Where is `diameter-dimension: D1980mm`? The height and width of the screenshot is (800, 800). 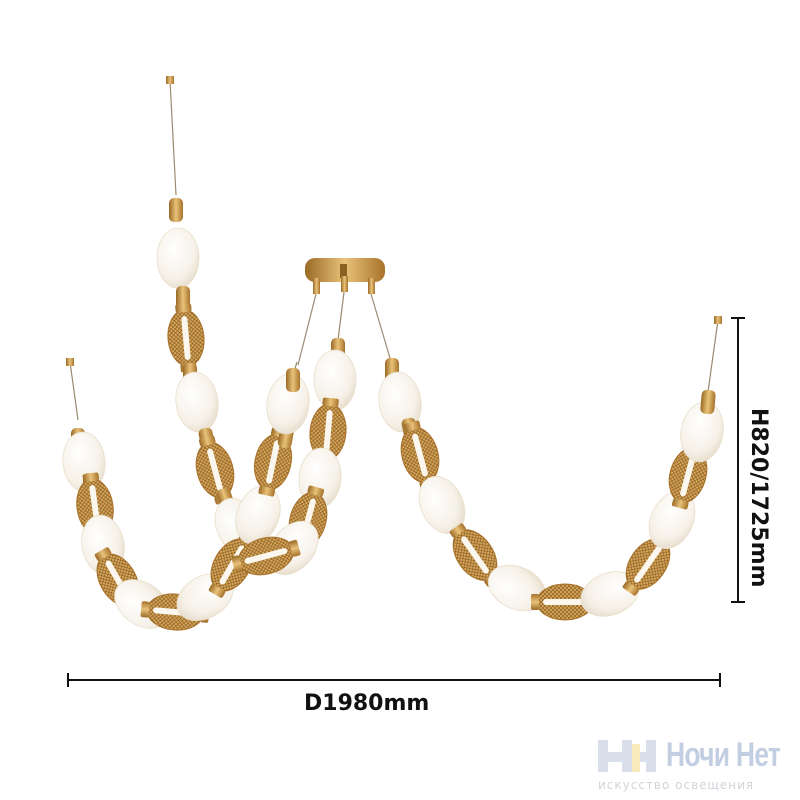
diameter-dimension: D1980mm is located at coordinates (394, 694).